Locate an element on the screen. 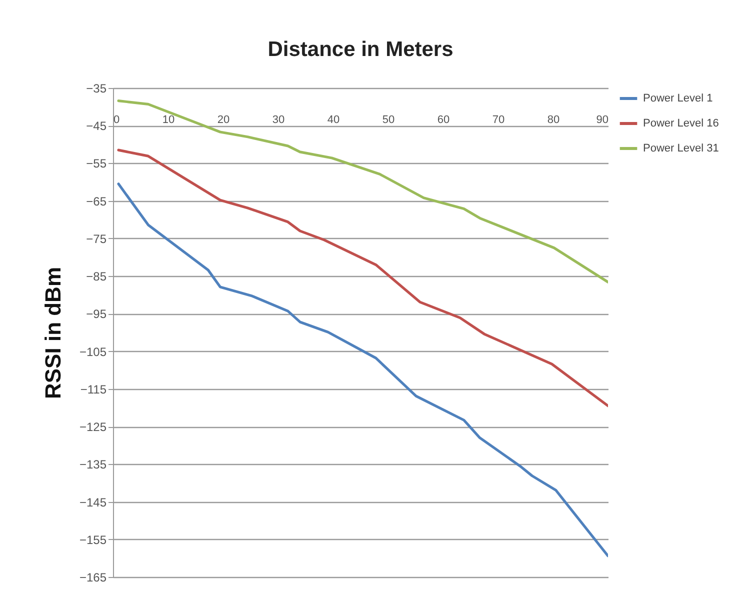  y-tick-label: −35 is located at coordinates (96, 89).